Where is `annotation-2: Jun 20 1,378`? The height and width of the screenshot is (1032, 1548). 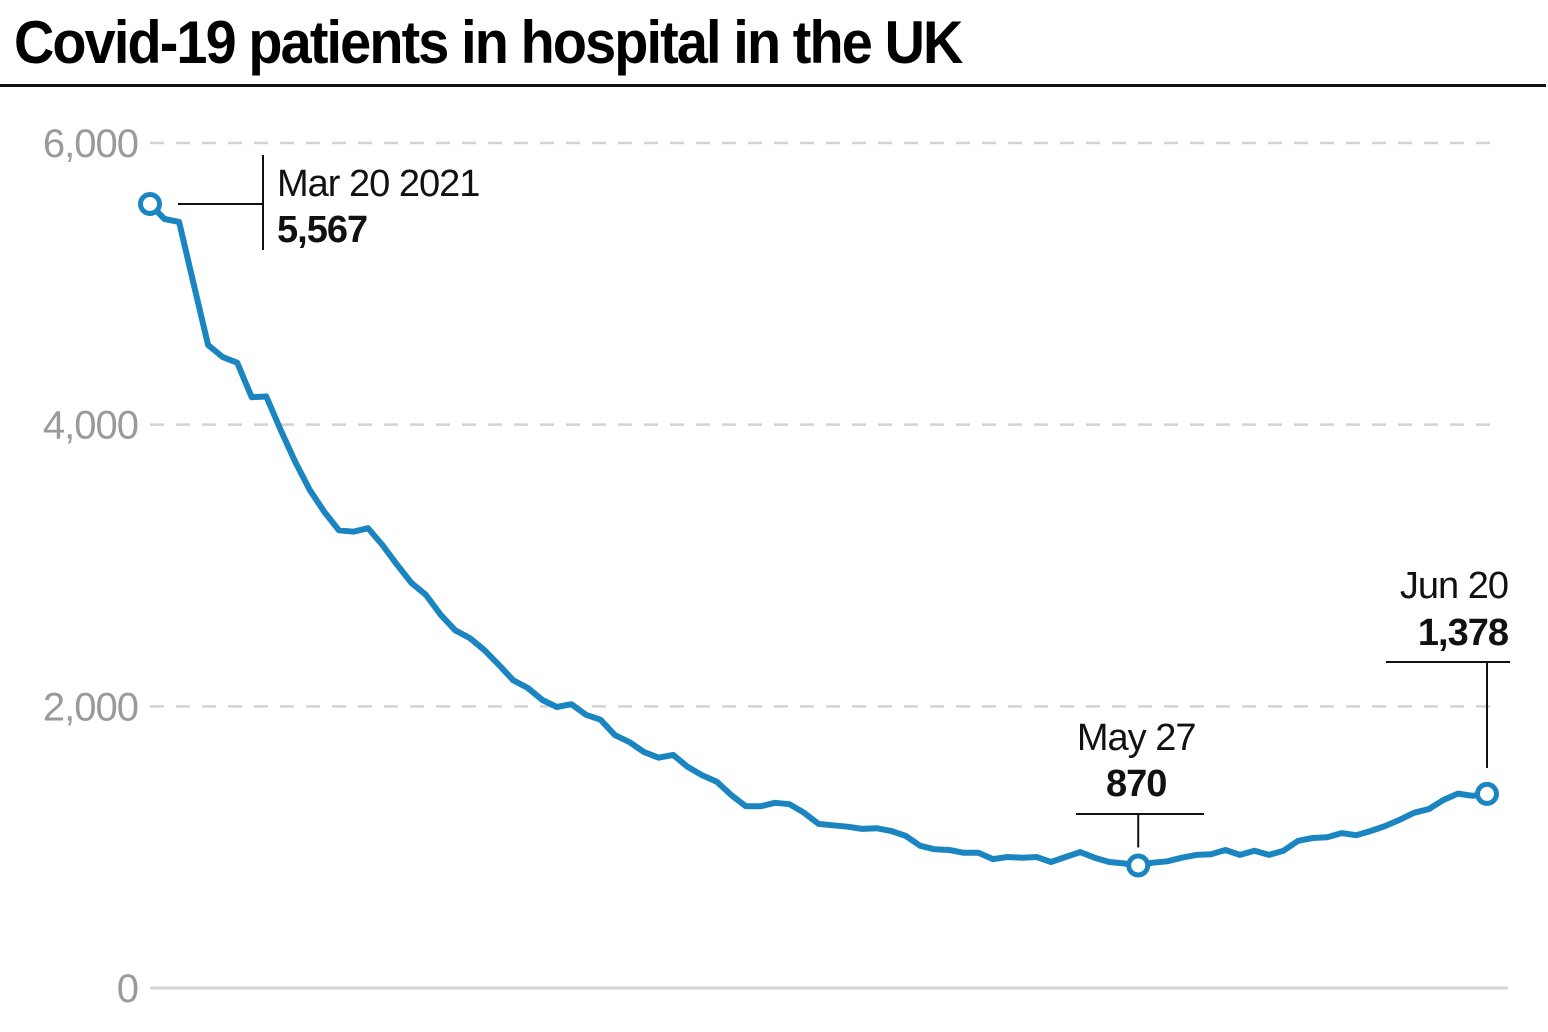
annotation-2: Jun 20 1,378 is located at coordinates (1448, 685).